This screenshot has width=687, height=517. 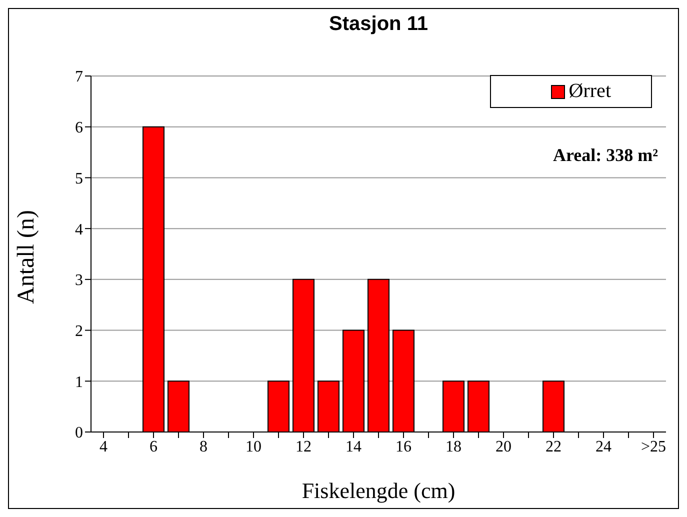 I want to click on y-tick-label: 6, so click(x=79, y=128).